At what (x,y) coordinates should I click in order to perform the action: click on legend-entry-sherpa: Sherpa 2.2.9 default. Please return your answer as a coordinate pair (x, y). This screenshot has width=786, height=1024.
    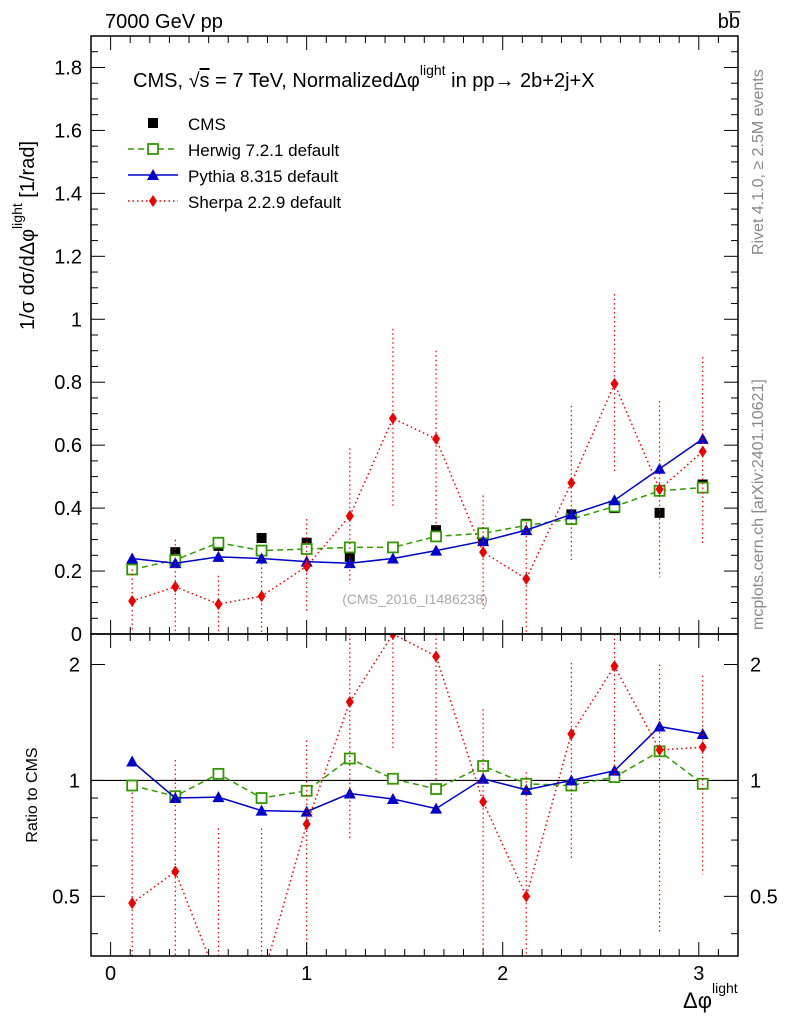
    Looking at the image, I should click on (234, 202).